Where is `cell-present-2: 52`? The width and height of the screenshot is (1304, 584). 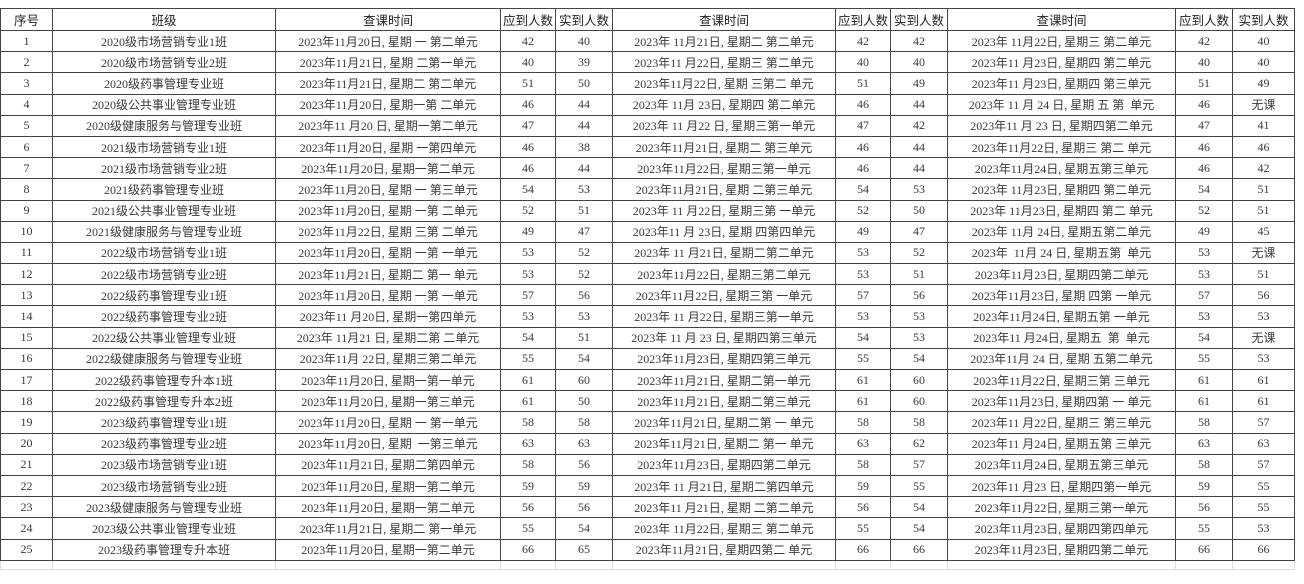 cell-present-2: 52 is located at coordinates (919, 253).